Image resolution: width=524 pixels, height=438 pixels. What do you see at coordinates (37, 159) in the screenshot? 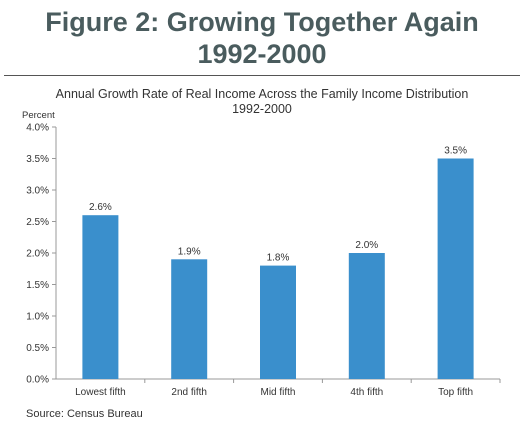
I see `y-tick-label: 3.5%` at bounding box center [37, 159].